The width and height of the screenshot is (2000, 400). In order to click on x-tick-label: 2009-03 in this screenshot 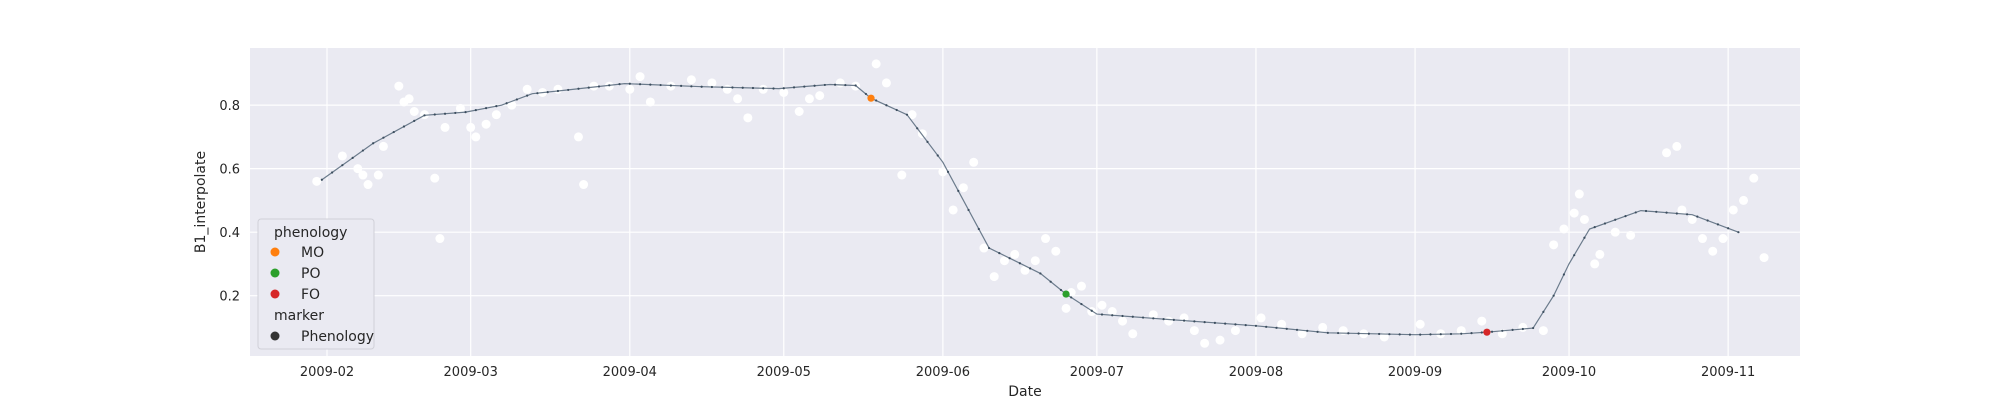, I will do `click(471, 372)`.